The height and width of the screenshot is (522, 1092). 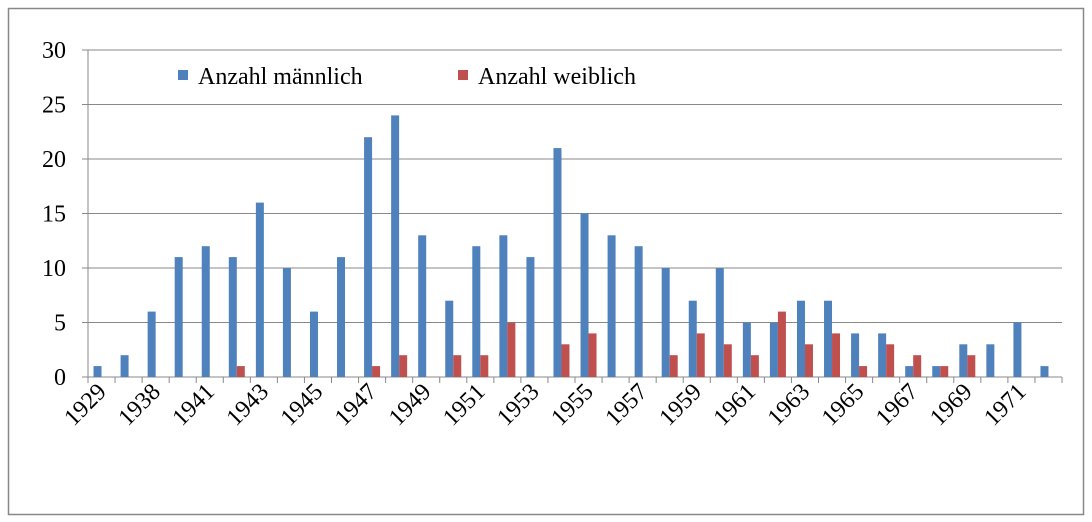 I want to click on y-tick-label: 5, so click(x=60, y=324).